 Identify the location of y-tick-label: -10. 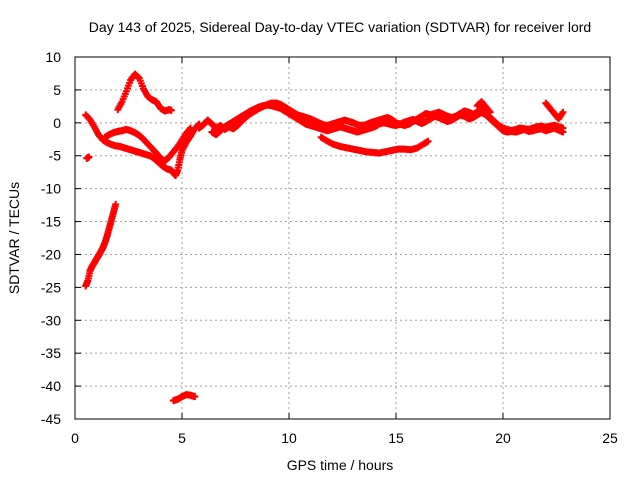
(51, 189).